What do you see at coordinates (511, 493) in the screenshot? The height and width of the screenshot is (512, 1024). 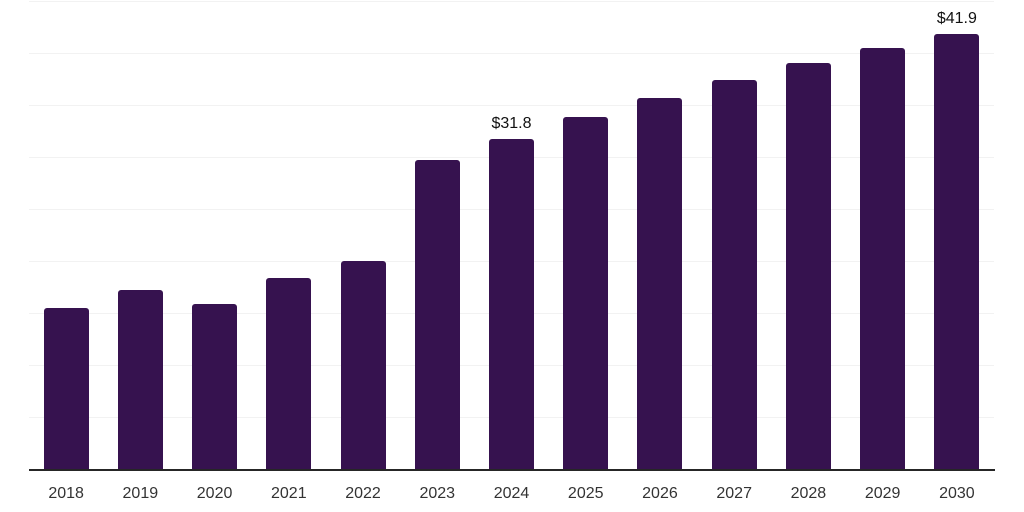 I see `x-tick-label-2024: 2024` at bounding box center [511, 493].